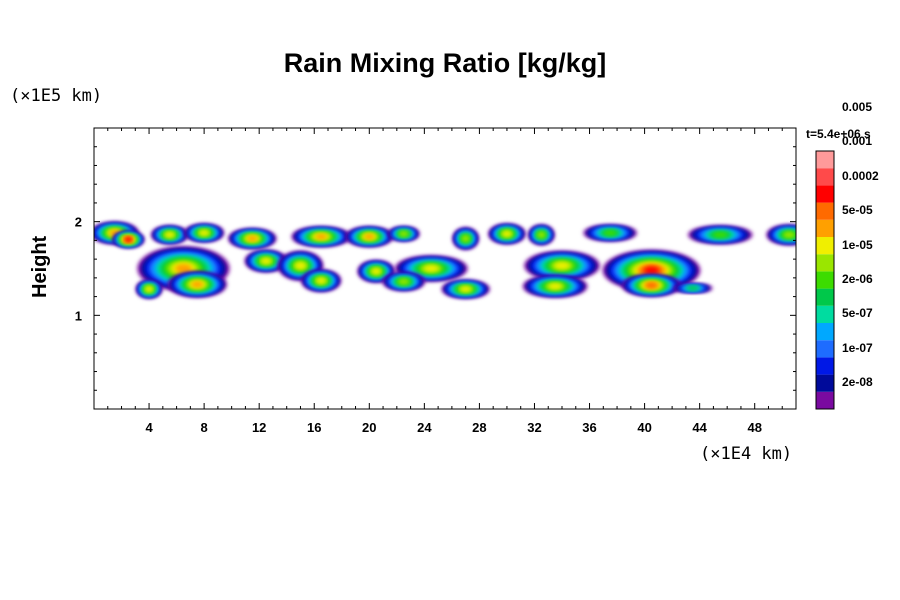  What do you see at coordinates (857, 313) in the screenshot?
I see `colorbar-label: 5e-07` at bounding box center [857, 313].